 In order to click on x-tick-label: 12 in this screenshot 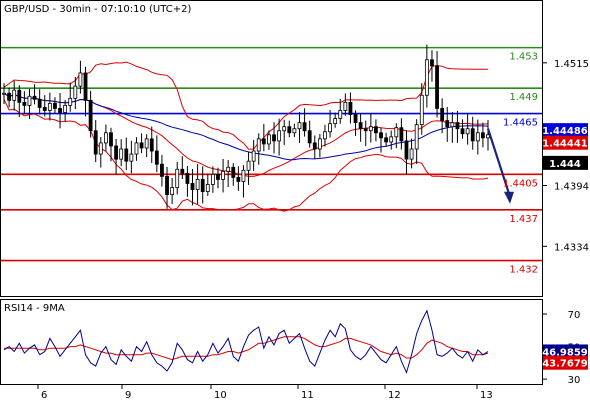, I will do `click(394, 395)`.